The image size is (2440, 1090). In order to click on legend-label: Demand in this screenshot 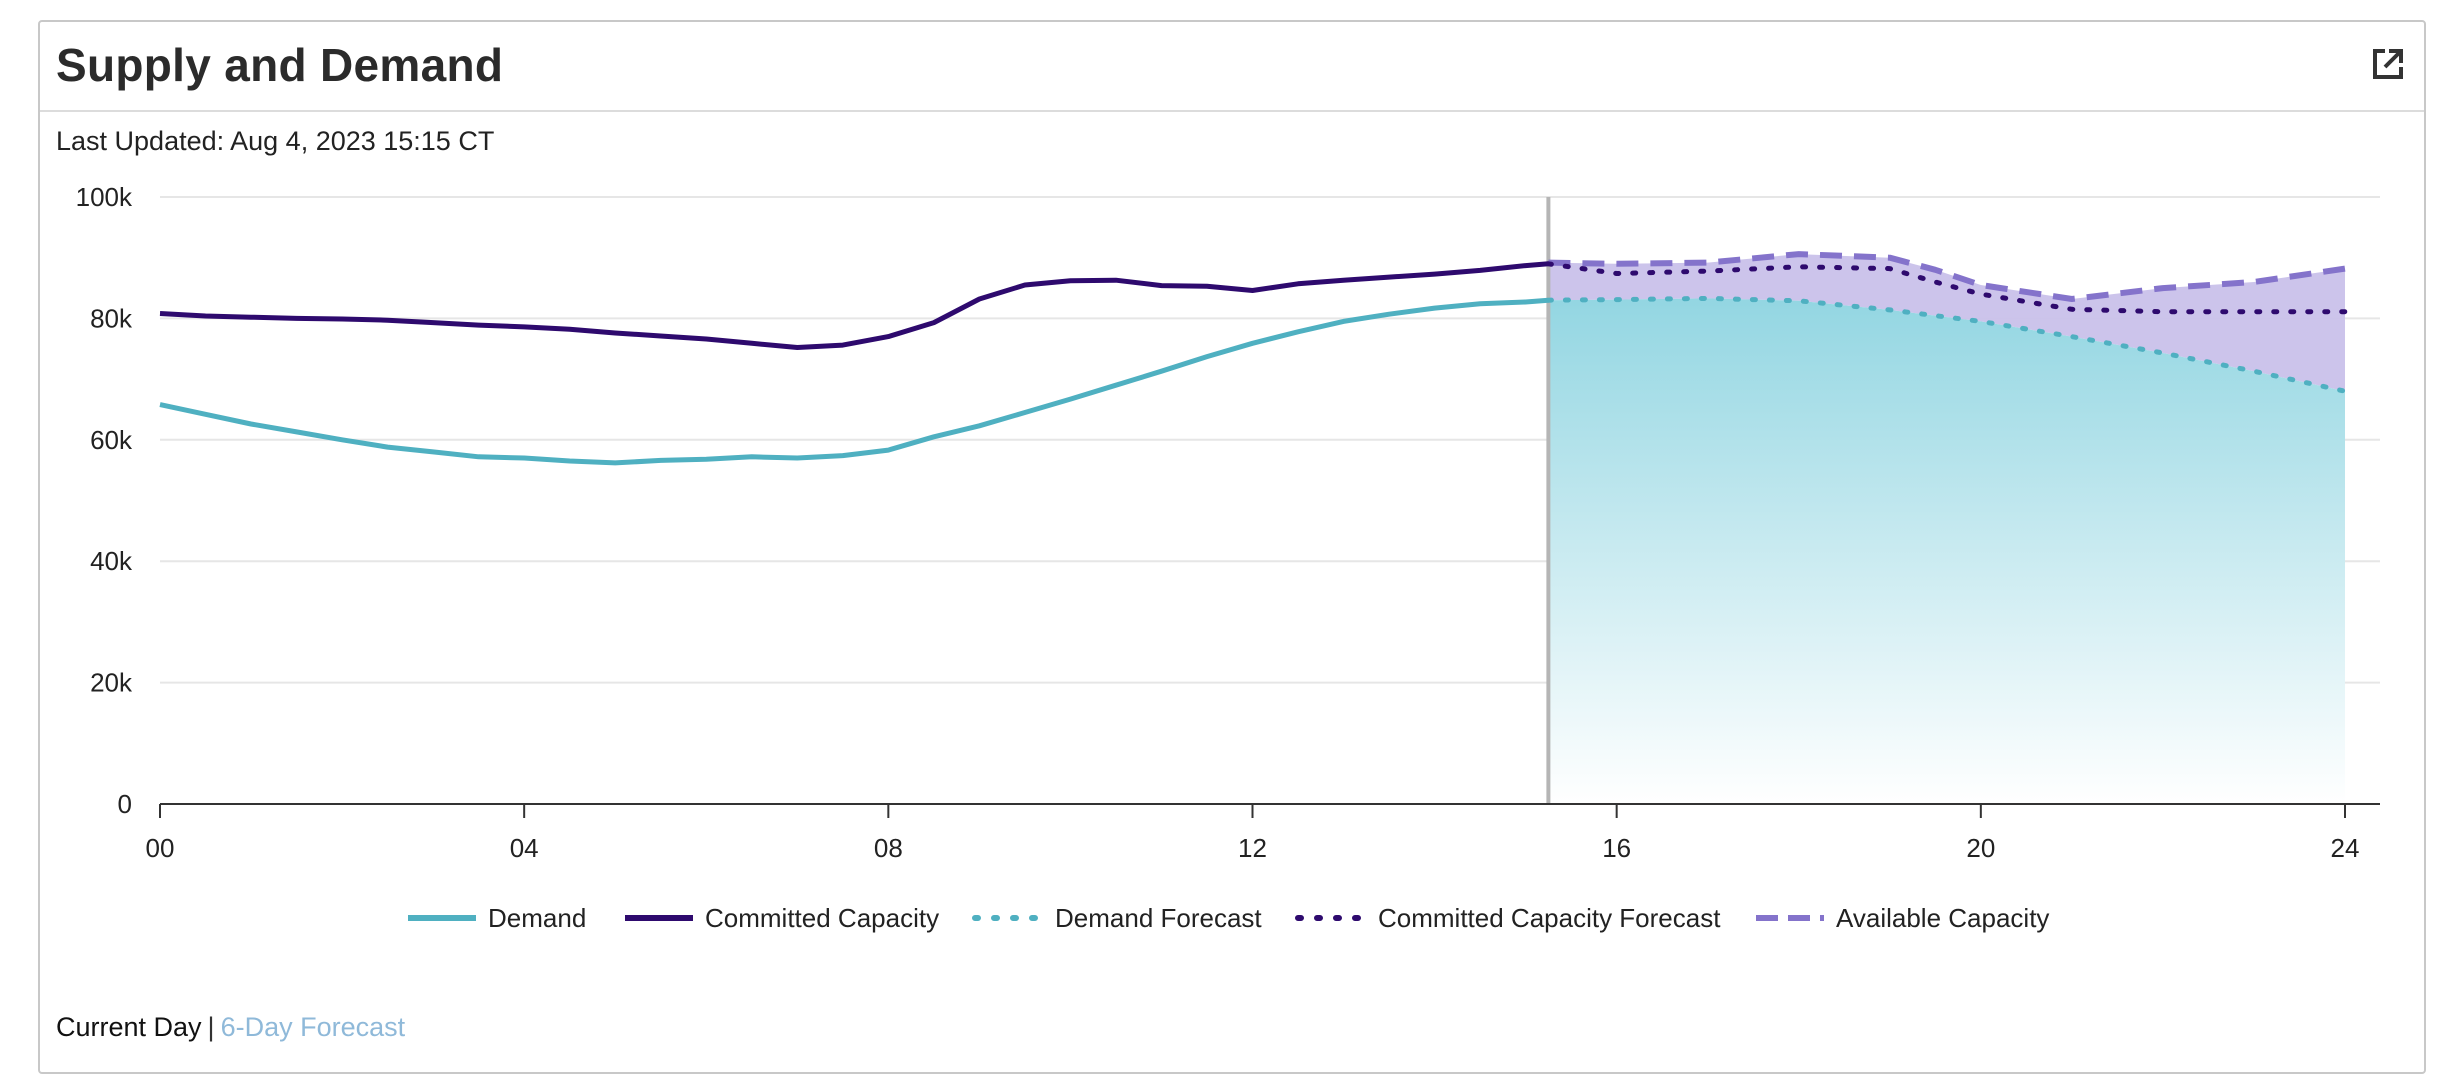, I will do `click(537, 918)`.